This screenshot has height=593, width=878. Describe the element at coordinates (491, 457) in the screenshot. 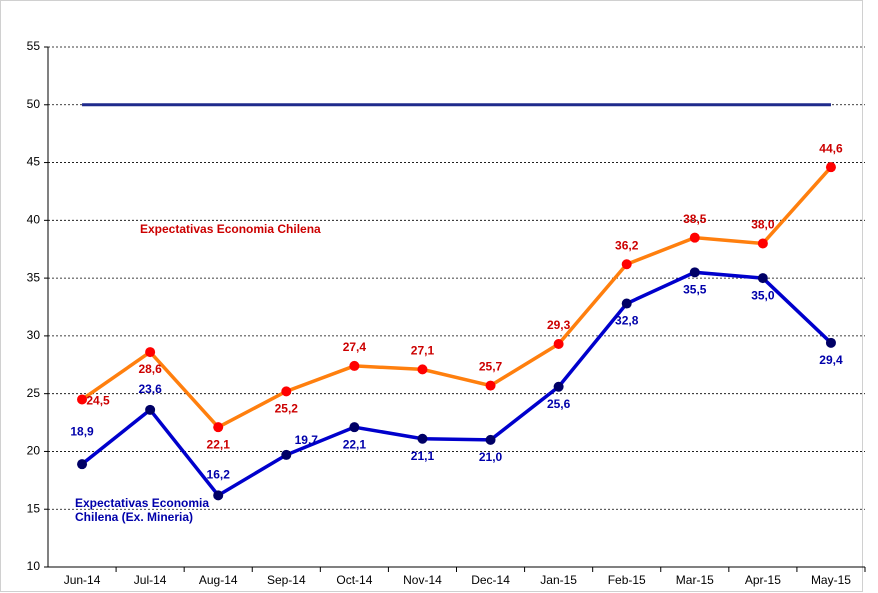

I see `data-label: 21,0` at that location.